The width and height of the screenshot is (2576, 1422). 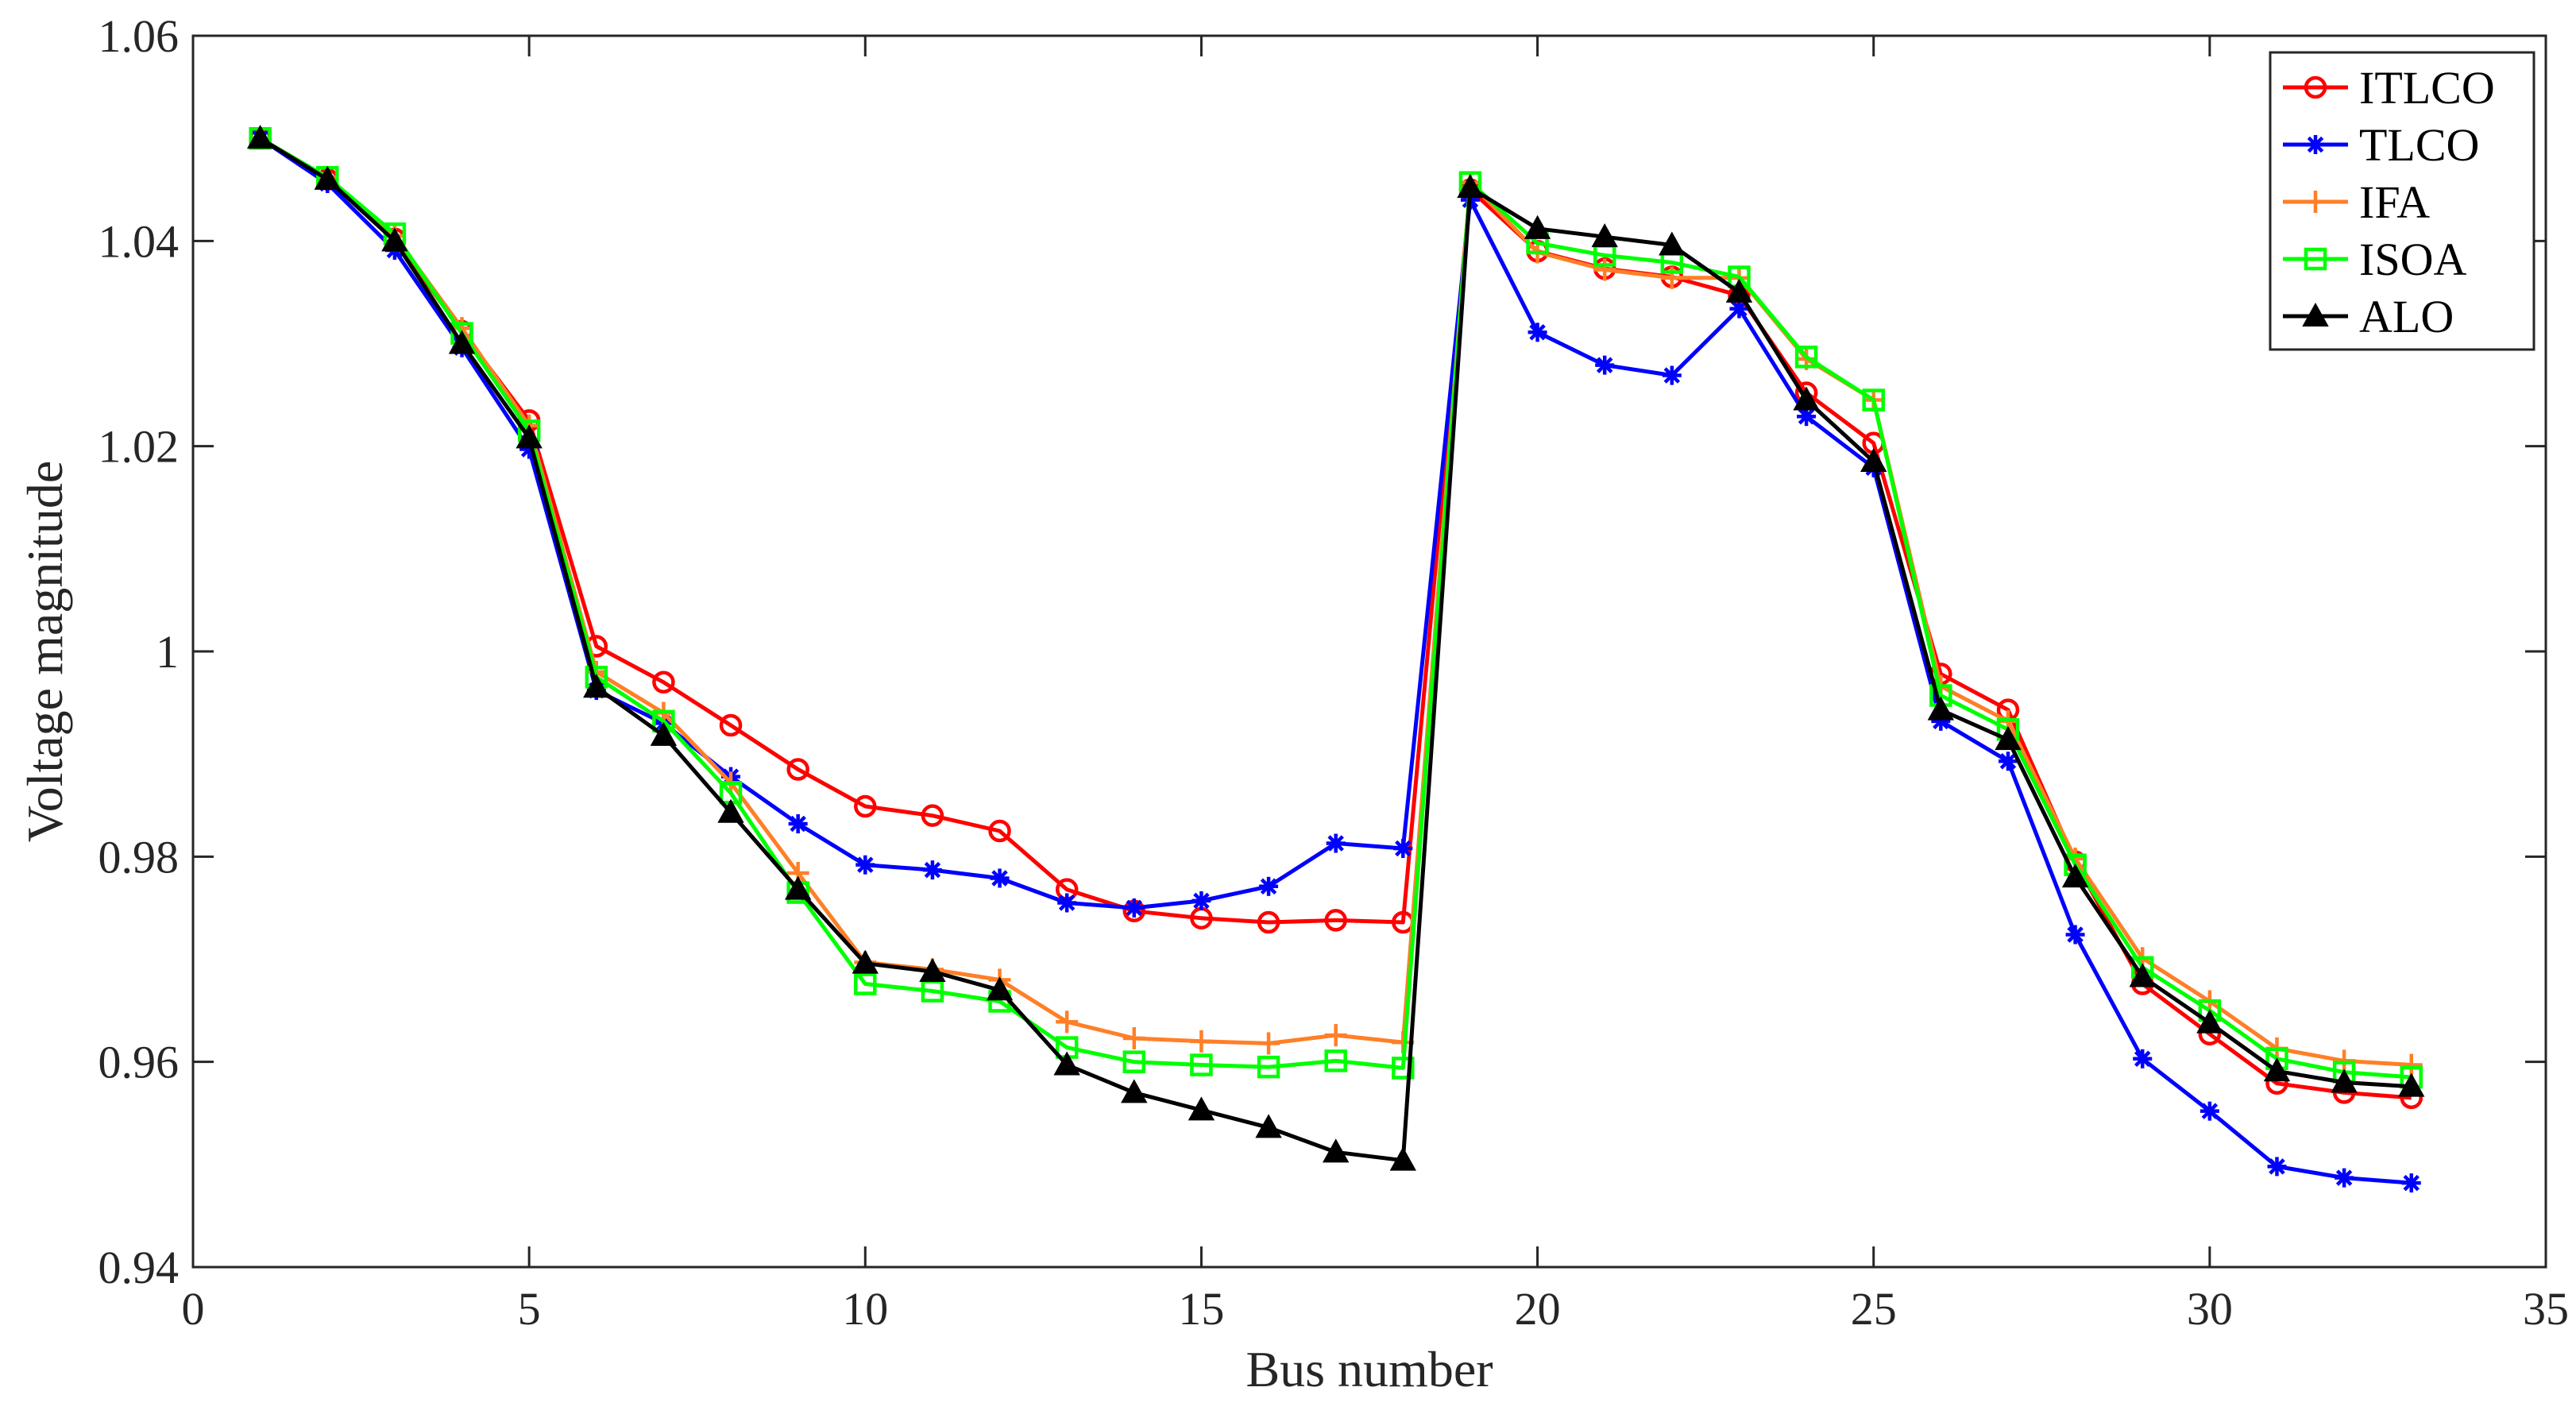 What do you see at coordinates (2406, 316) in the screenshot?
I see `legend-label: ALO` at bounding box center [2406, 316].